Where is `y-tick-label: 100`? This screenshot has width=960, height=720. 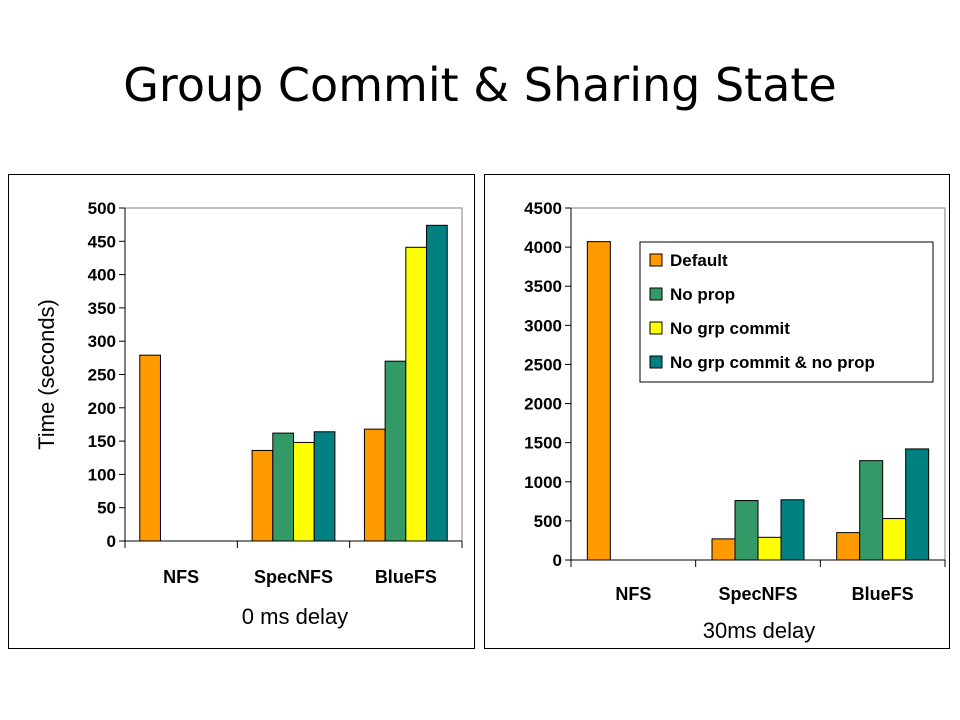 y-tick-label: 100 is located at coordinates (102, 474).